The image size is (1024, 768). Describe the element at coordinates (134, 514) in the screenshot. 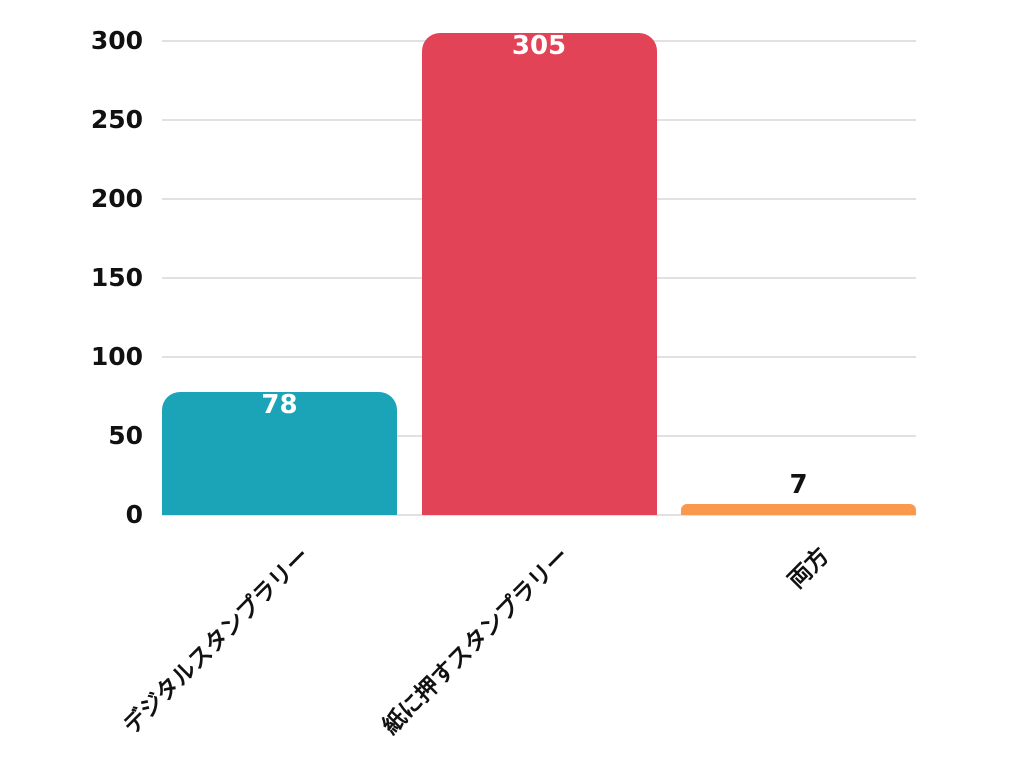

I see `y-tick-label: 0` at that location.